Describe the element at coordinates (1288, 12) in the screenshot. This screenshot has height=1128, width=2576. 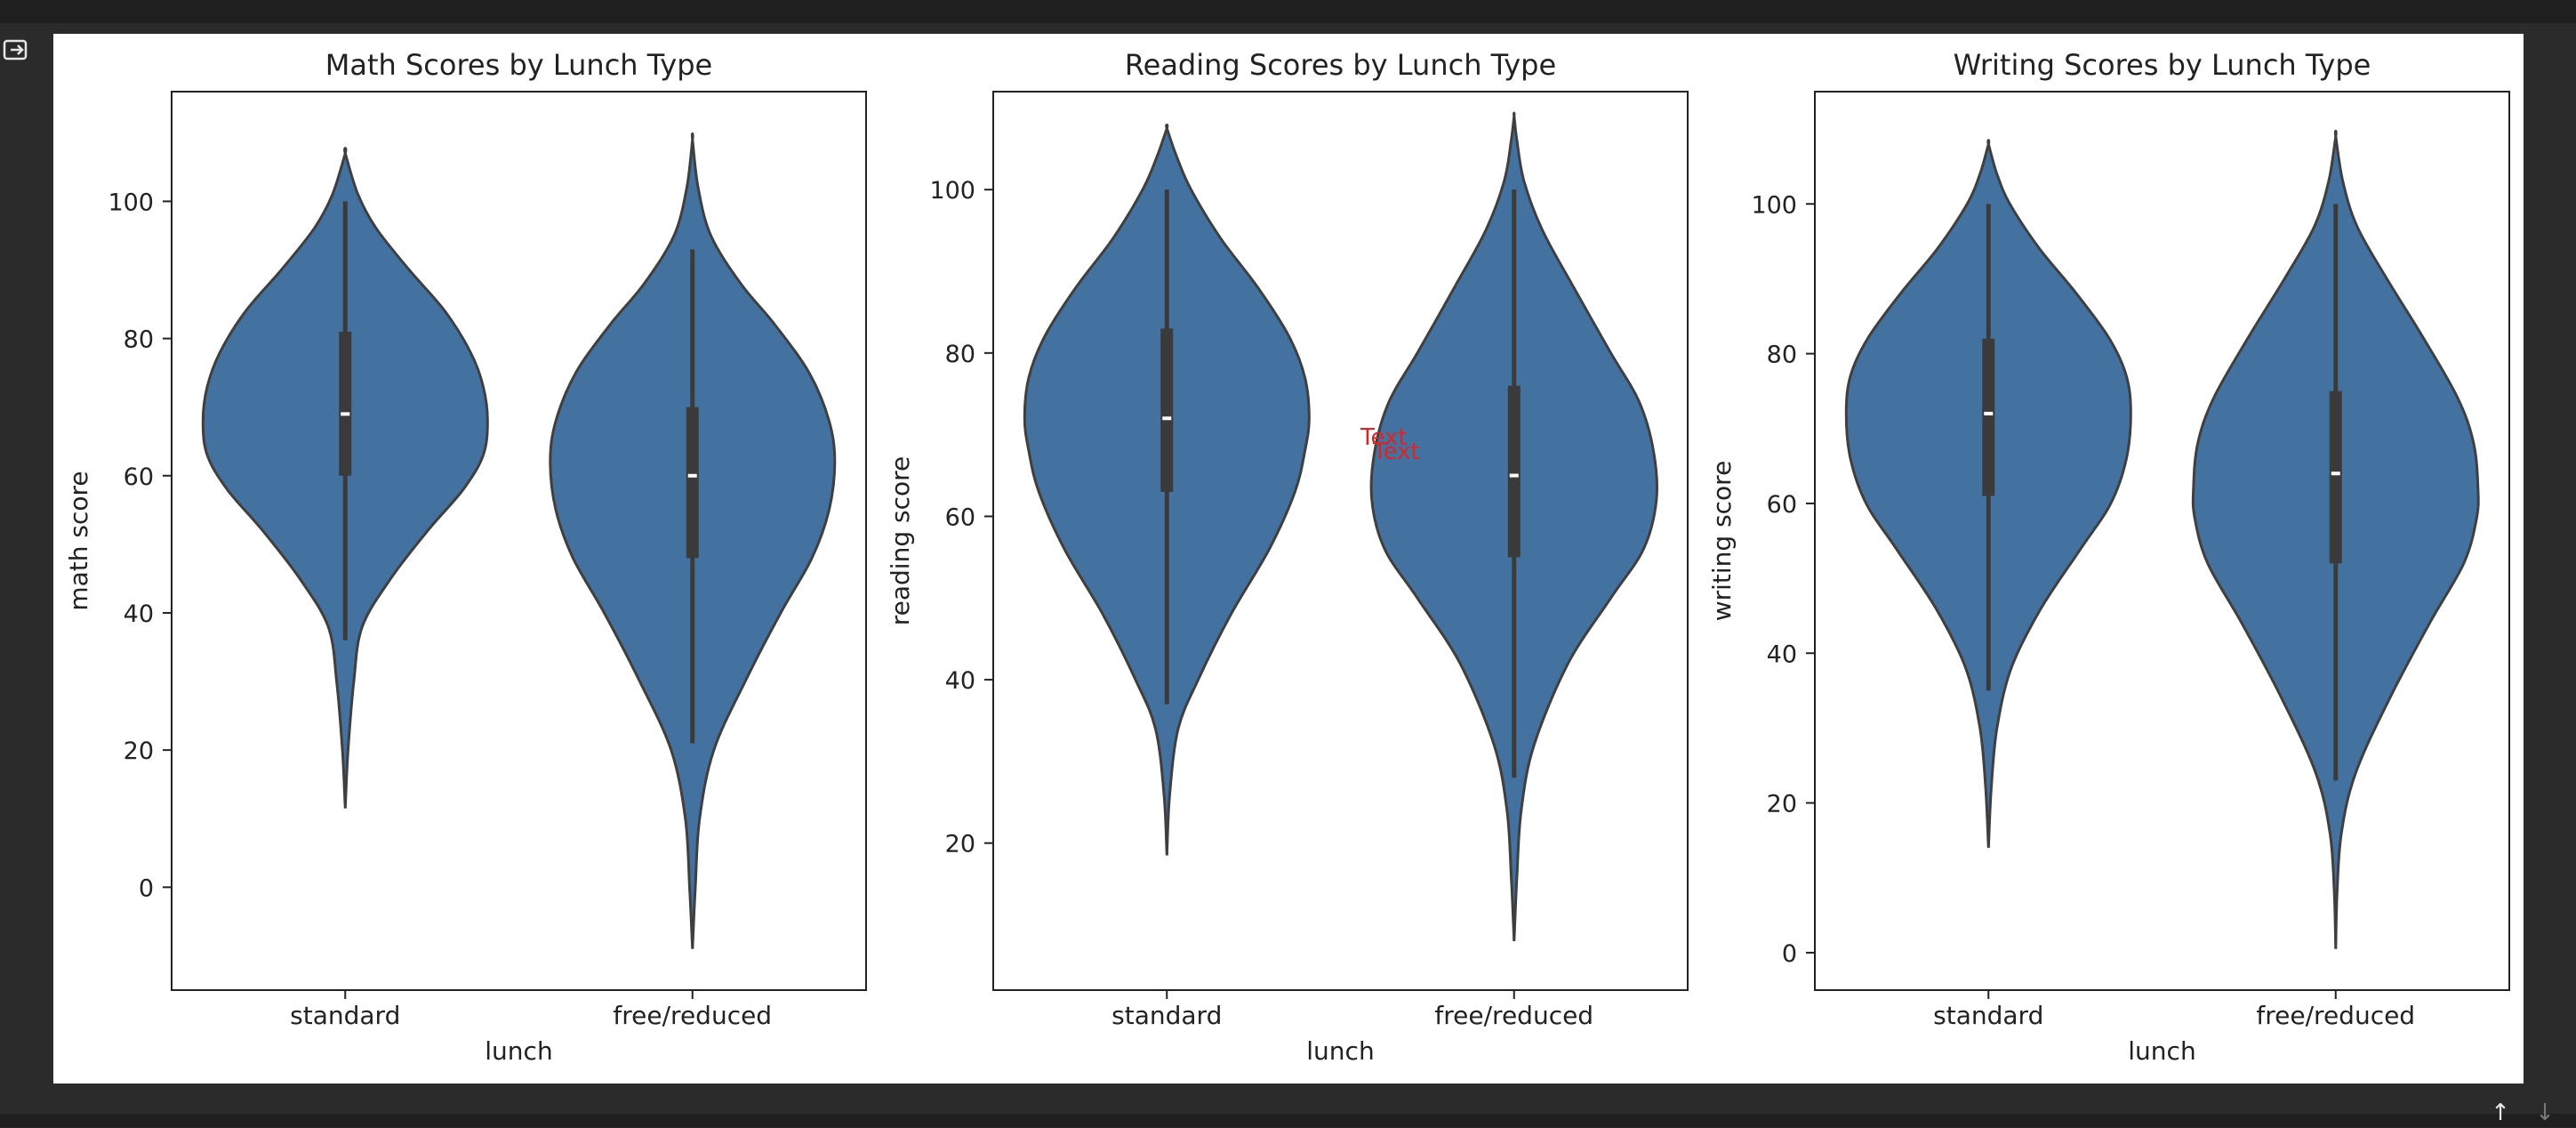
I see `top-toolbar` at that location.